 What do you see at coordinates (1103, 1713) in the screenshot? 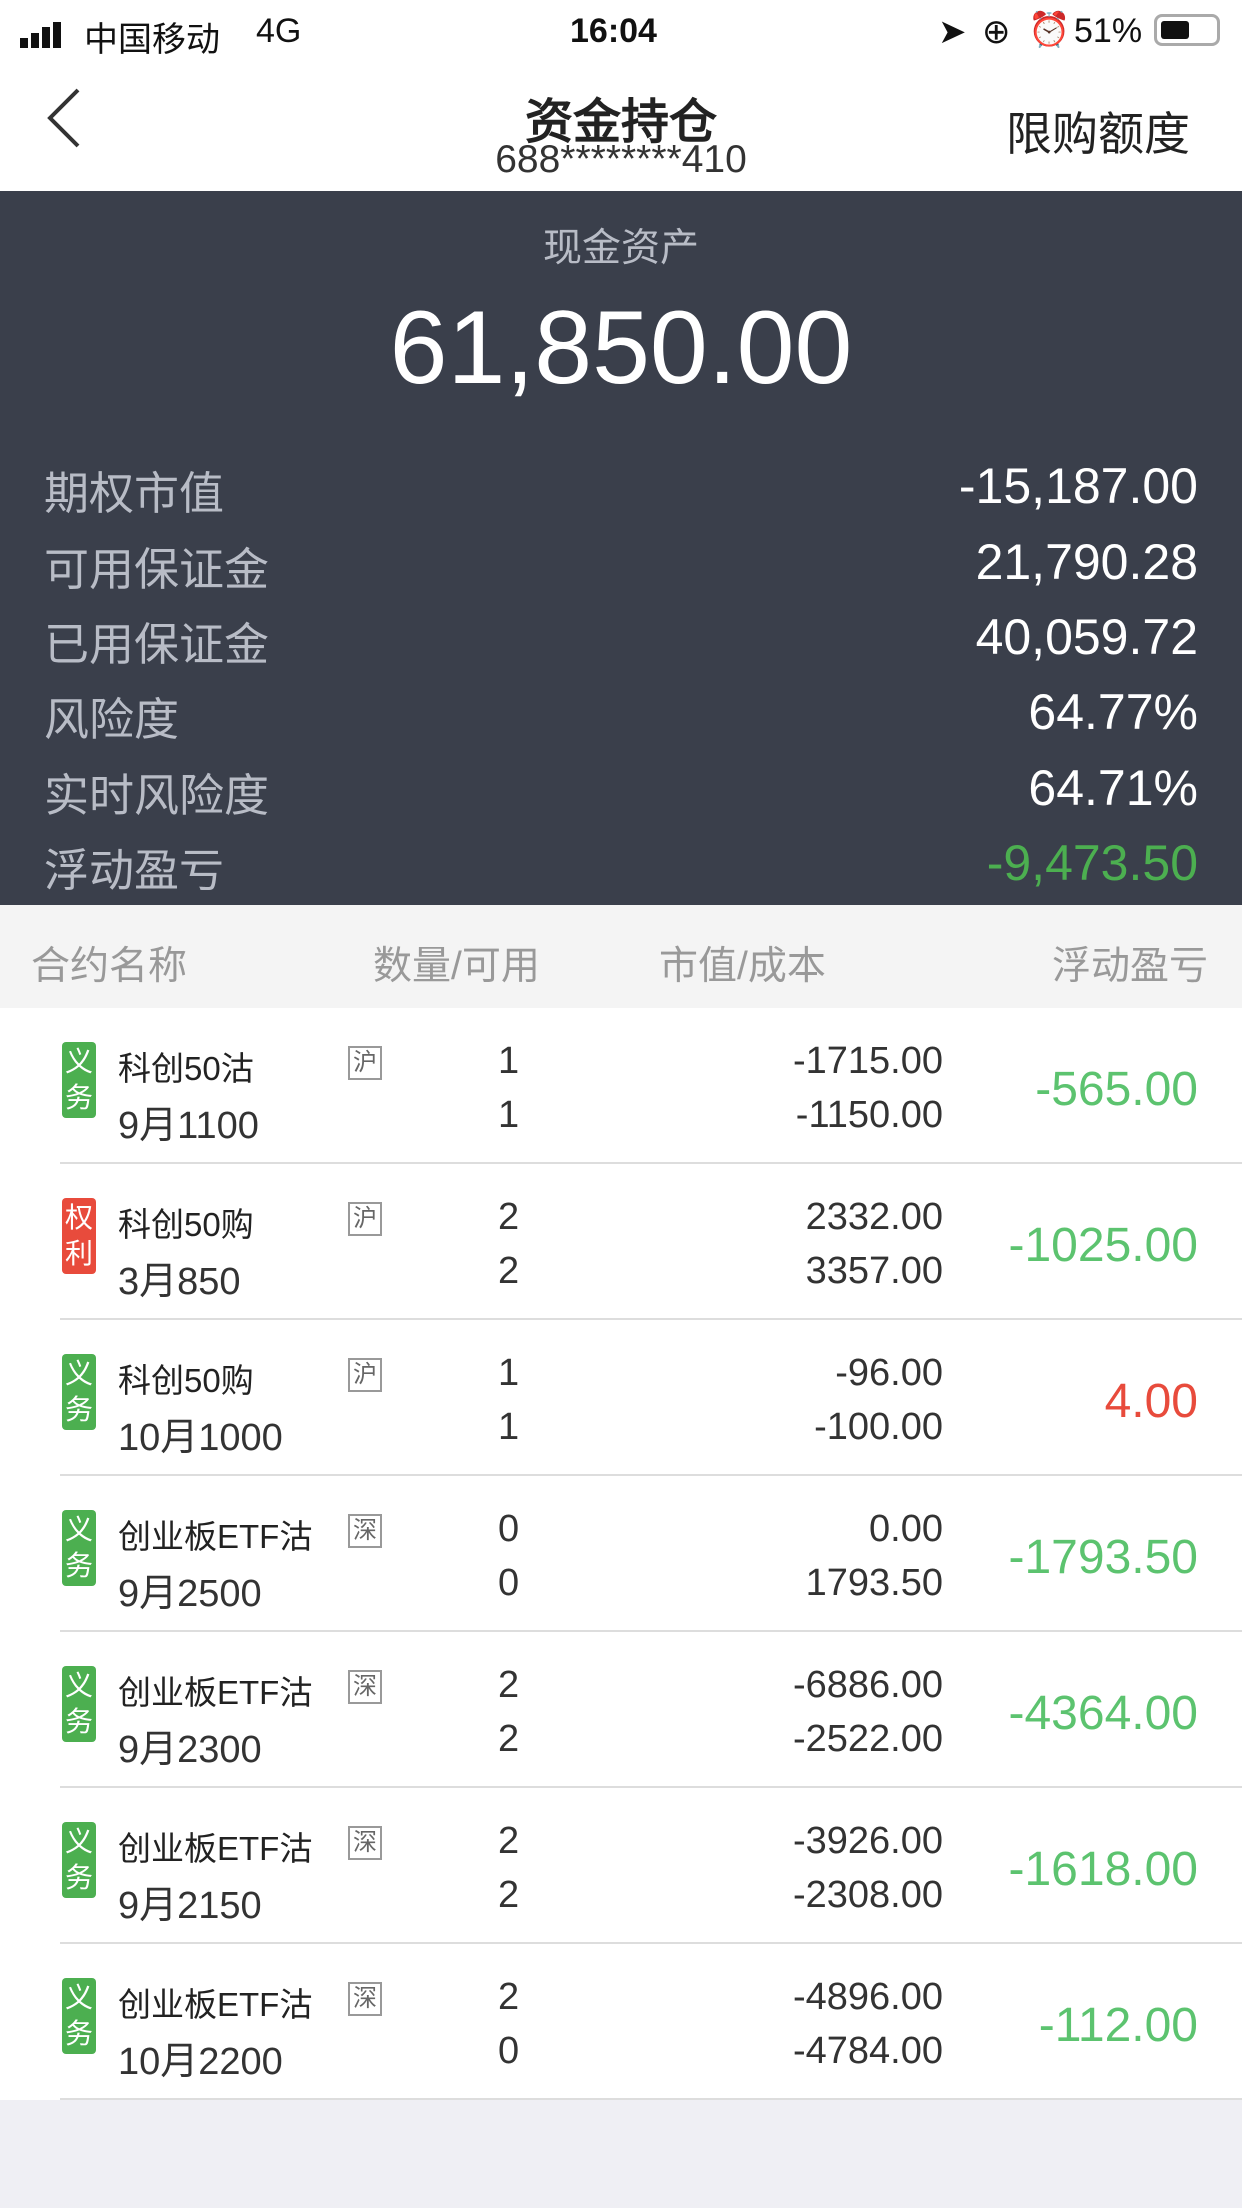
I see `floating-pnl: -4364.00` at bounding box center [1103, 1713].